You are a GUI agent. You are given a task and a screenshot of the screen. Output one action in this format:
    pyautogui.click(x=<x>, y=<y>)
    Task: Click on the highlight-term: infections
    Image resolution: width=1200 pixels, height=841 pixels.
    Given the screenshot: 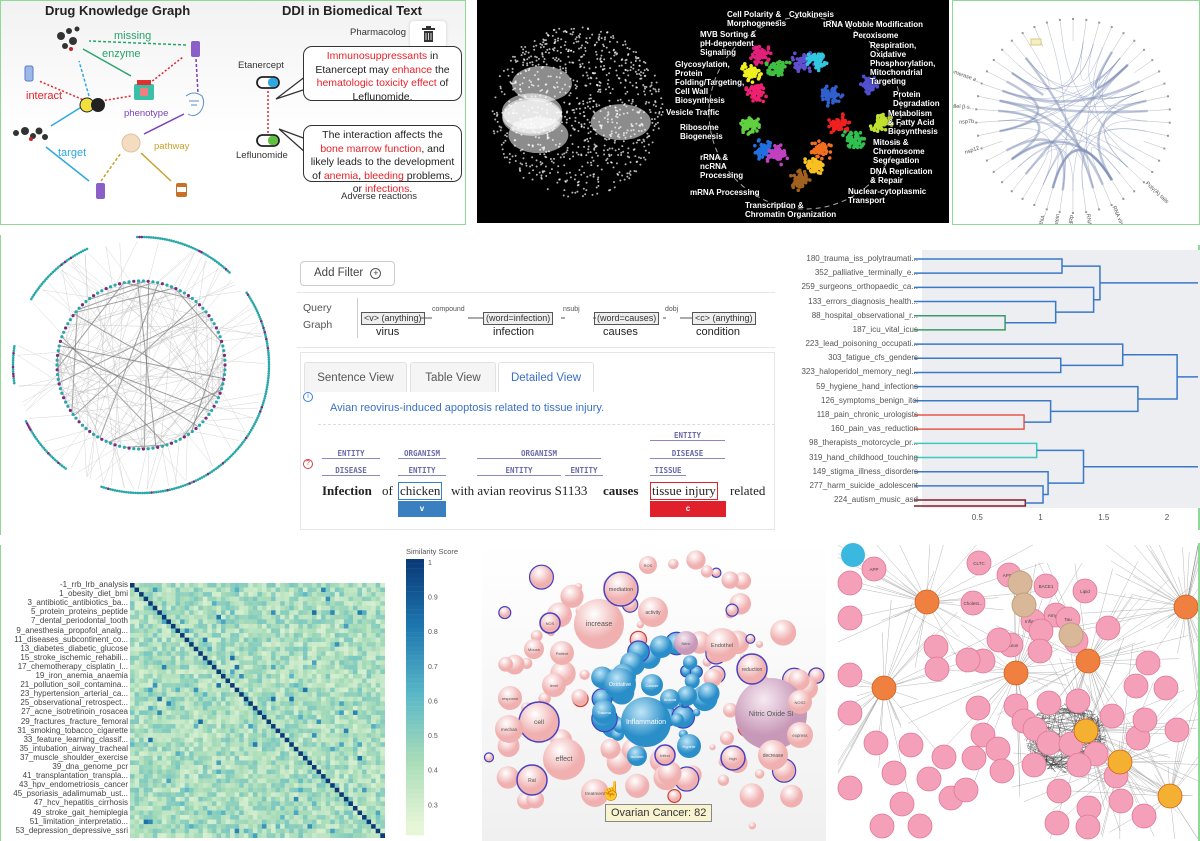 What is the action you would take?
    pyautogui.click(x=387, y=189)
    